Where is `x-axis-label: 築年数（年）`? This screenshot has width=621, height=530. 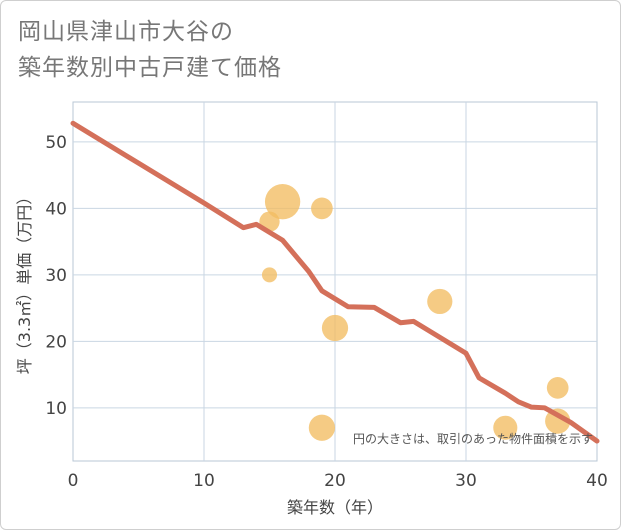 x-axis-label: 築年数（年） is located at coordinates (335, 507).